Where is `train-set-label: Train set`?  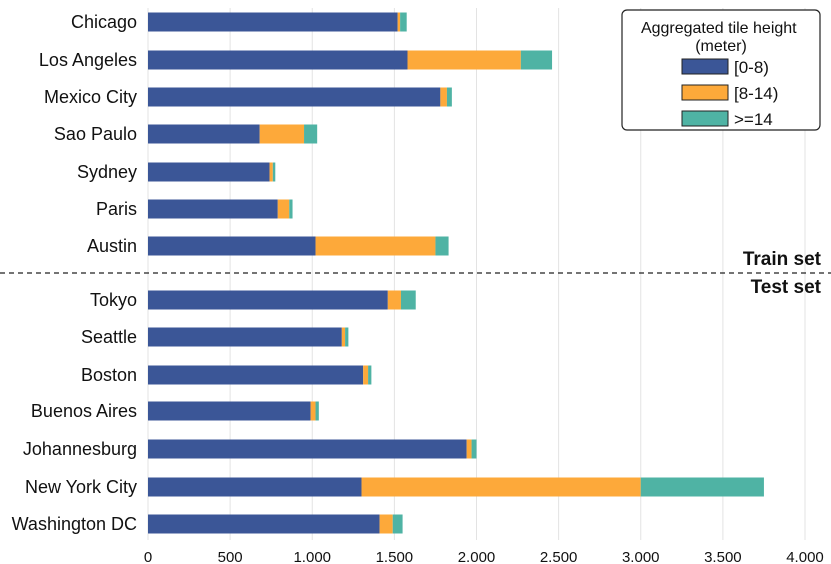 train-set-label: Train set is located at coordinates (782, 259).